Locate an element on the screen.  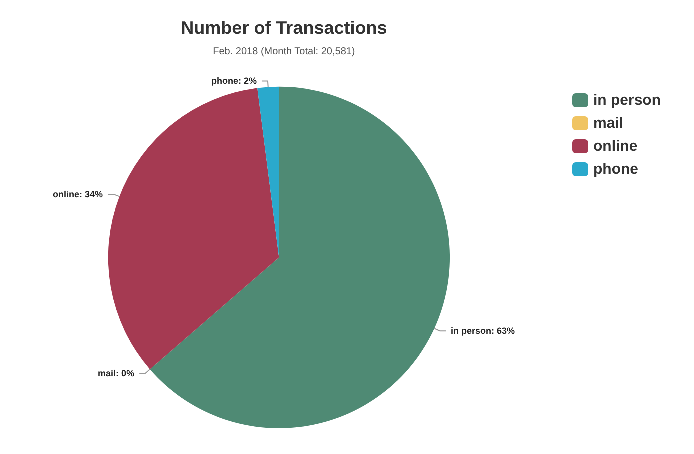
data-label: online: 34% is located at coordinates (78, 195).